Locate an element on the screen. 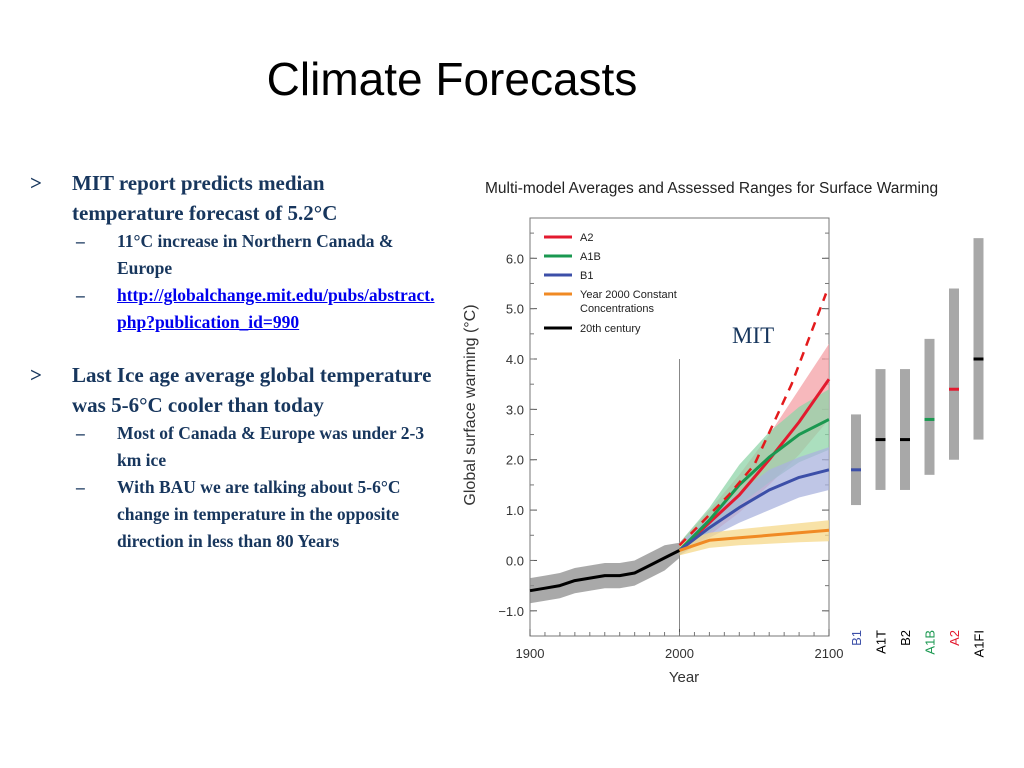  band-20th-century is located at coordinates (605, 573).